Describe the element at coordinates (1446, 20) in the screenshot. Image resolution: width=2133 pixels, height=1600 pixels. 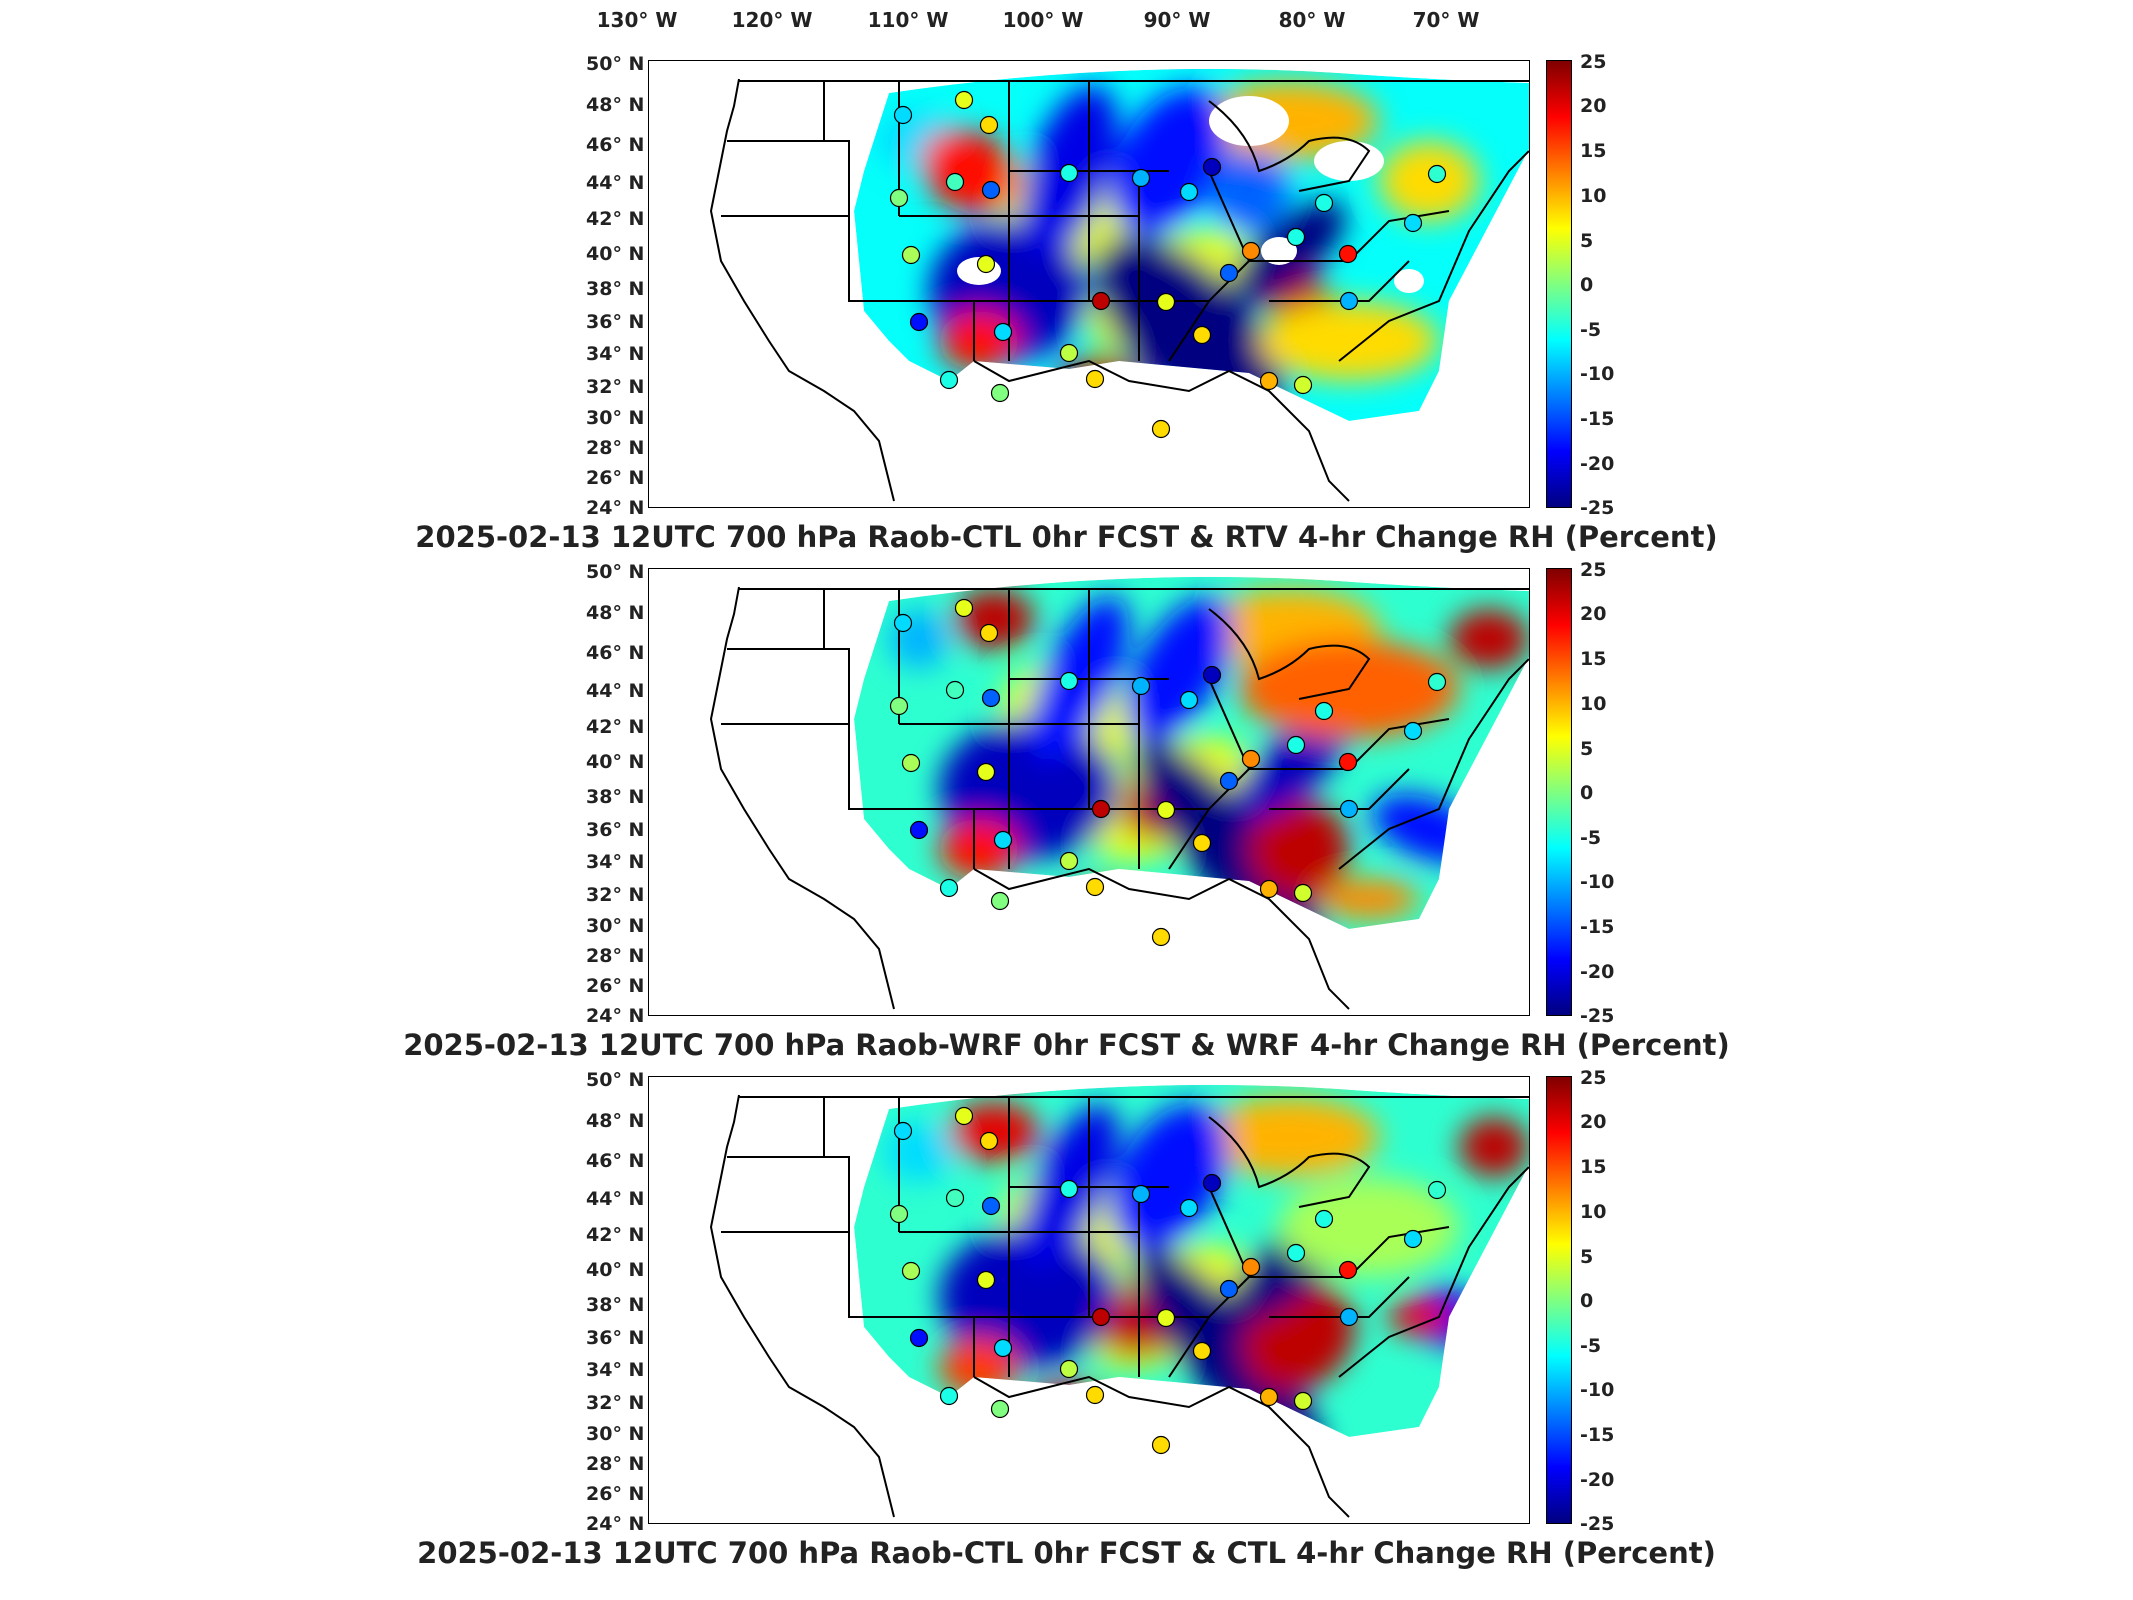
I see `lon-label-70w: 70° W` at that location.